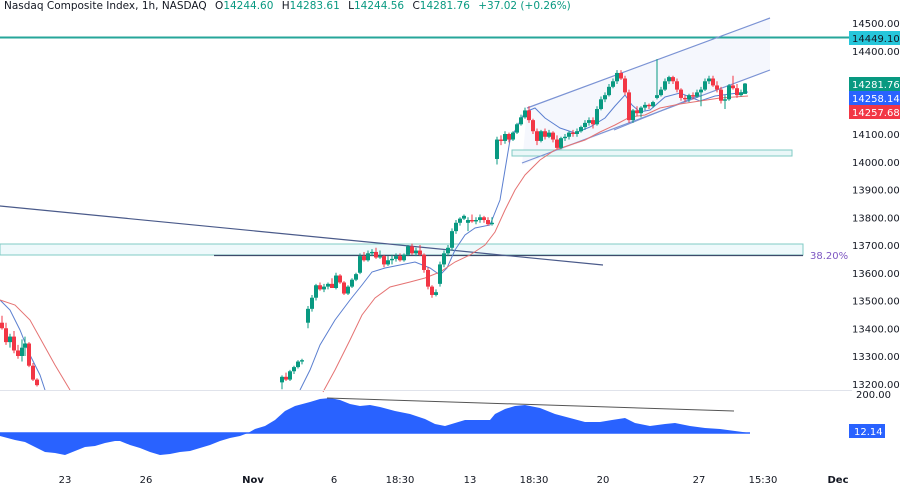 This screenshot has height=487, width=900. What do you see at coordinates (876, 163) in the screenshot?
I see `price-tick: 14000.00` at bounding box center [876, 163].